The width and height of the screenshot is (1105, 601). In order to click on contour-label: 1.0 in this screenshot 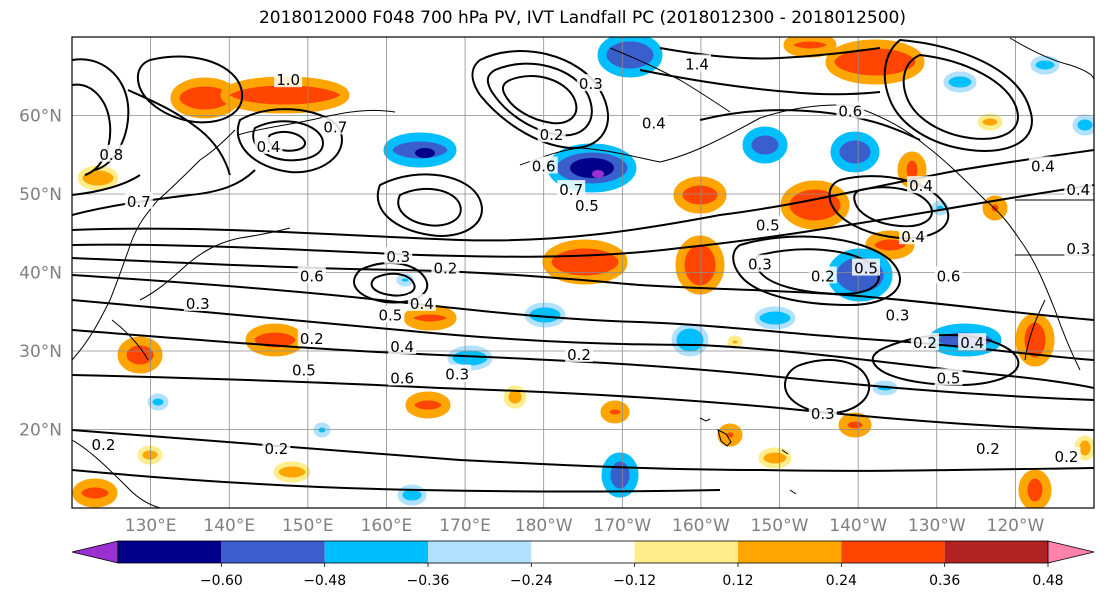, I will do `click(288, 80)`.